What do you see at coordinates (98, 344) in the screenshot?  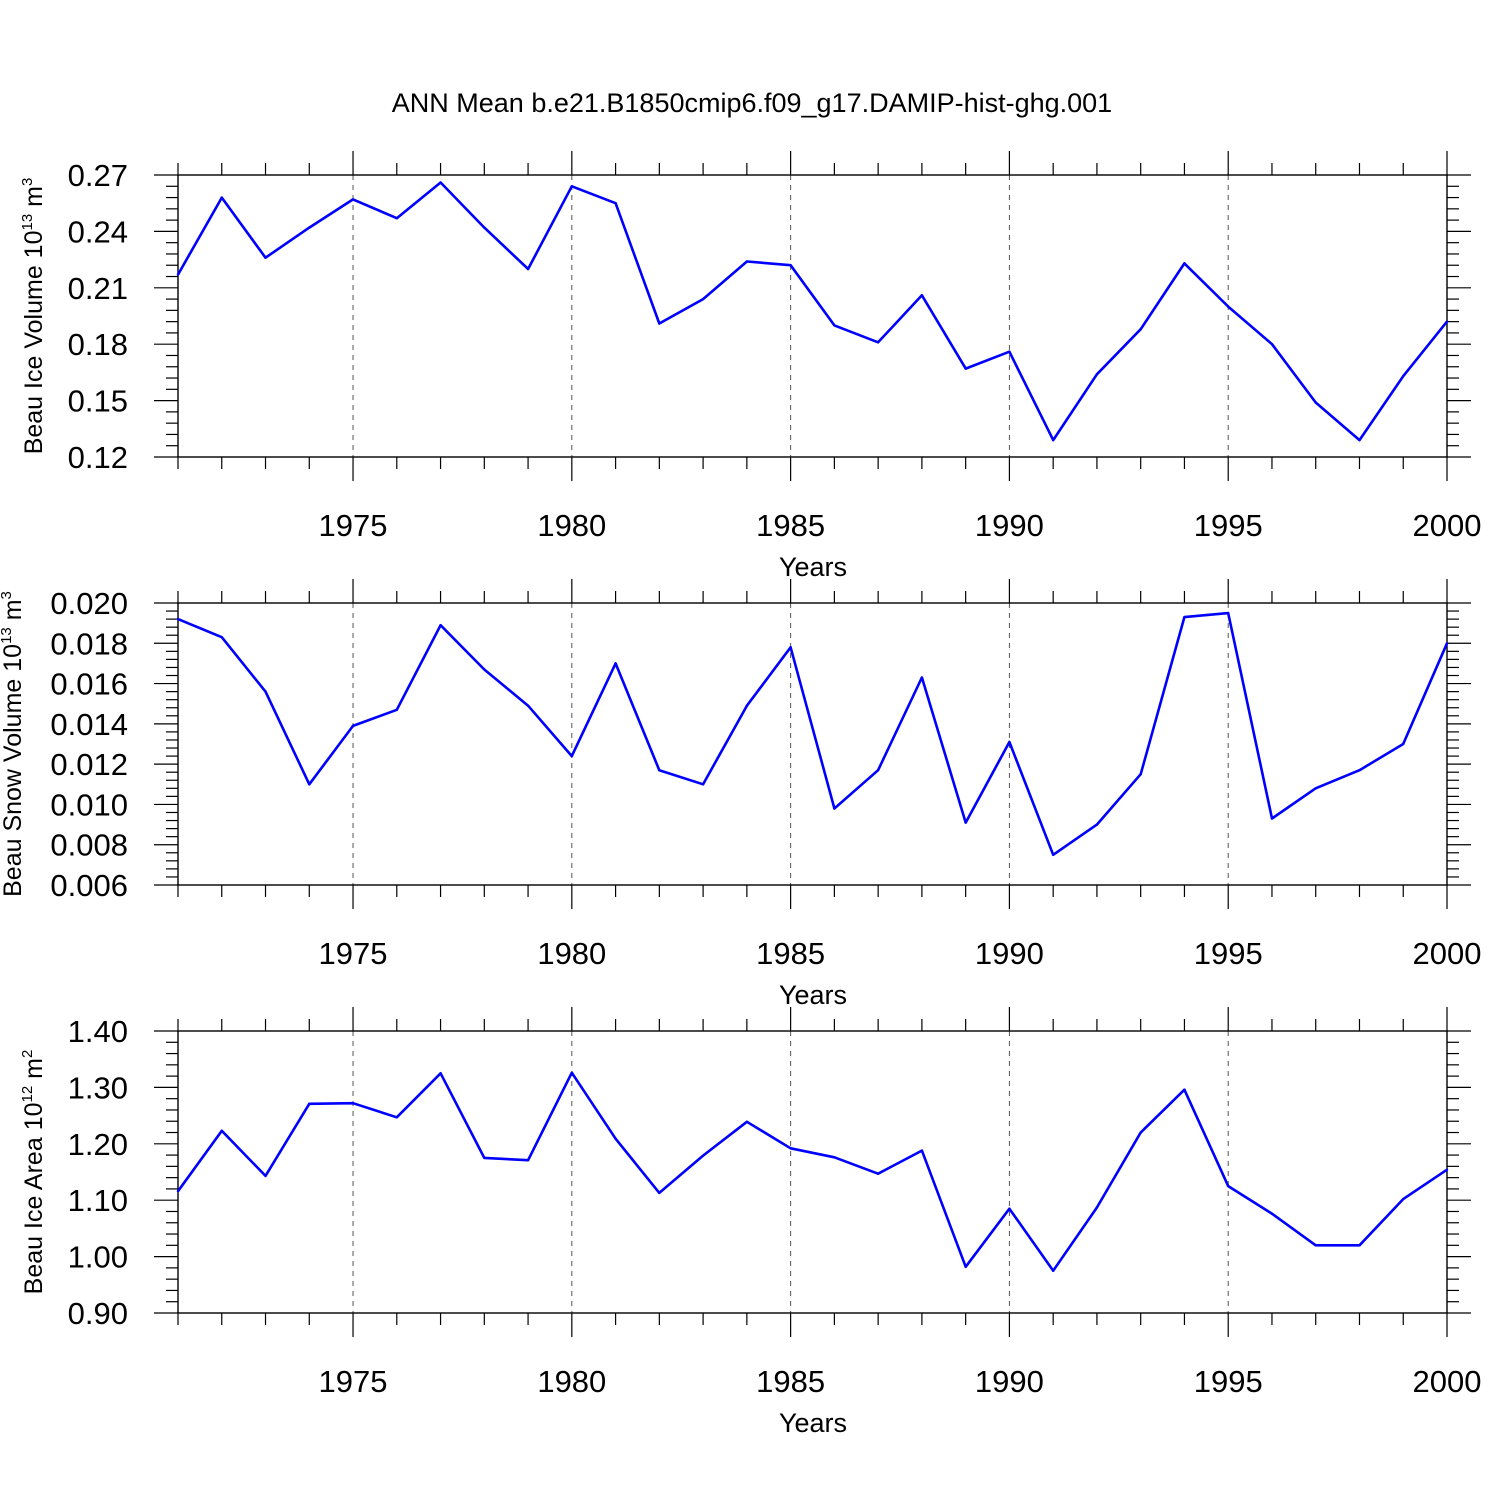 I see `y-tick-label: 0.18` at bounding box center [98, 344].